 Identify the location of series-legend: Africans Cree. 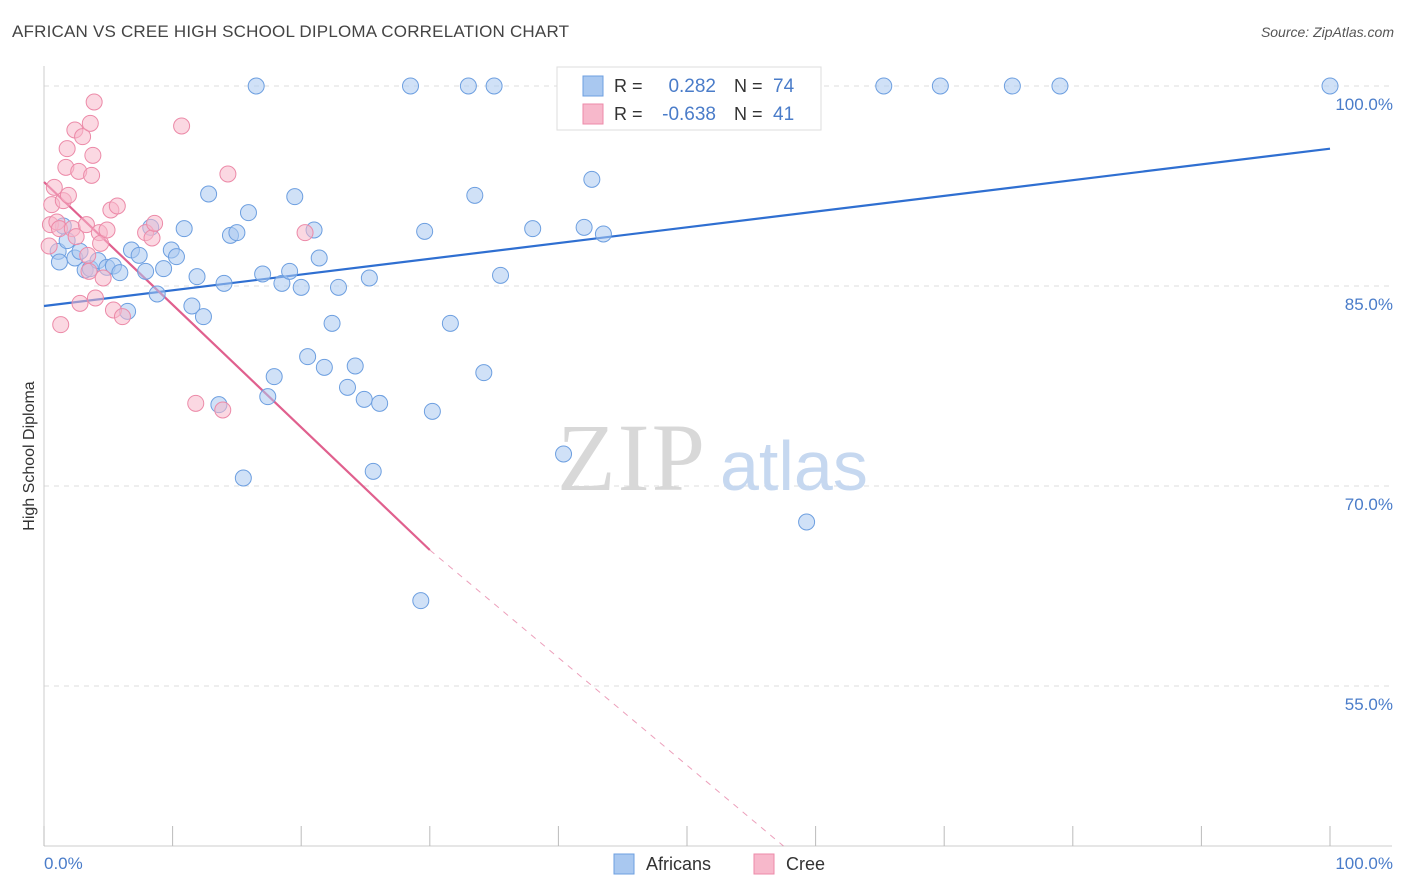
(719, 864).